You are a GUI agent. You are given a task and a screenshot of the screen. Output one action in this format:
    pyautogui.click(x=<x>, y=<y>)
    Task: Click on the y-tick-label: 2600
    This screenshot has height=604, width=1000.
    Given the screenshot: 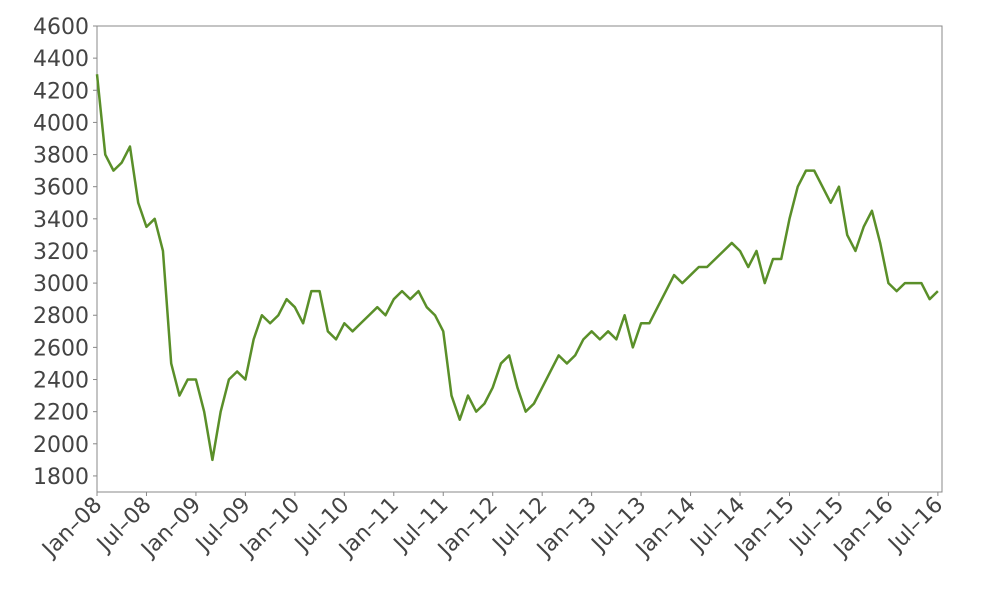 What is the action you would take?
    pyautogui.click(x=61, y=348)
    